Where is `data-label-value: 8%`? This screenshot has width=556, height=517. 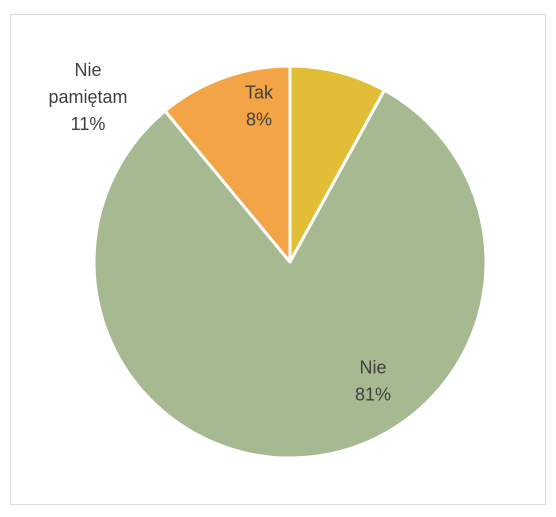
data-label-value: 8% is located at coordinates (259, 120).